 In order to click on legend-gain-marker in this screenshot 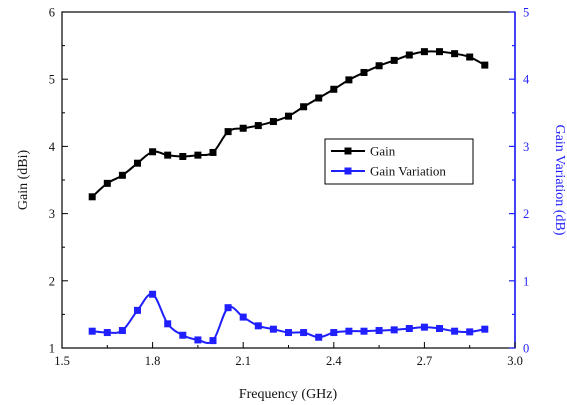, I will do `click(348, 151)`.